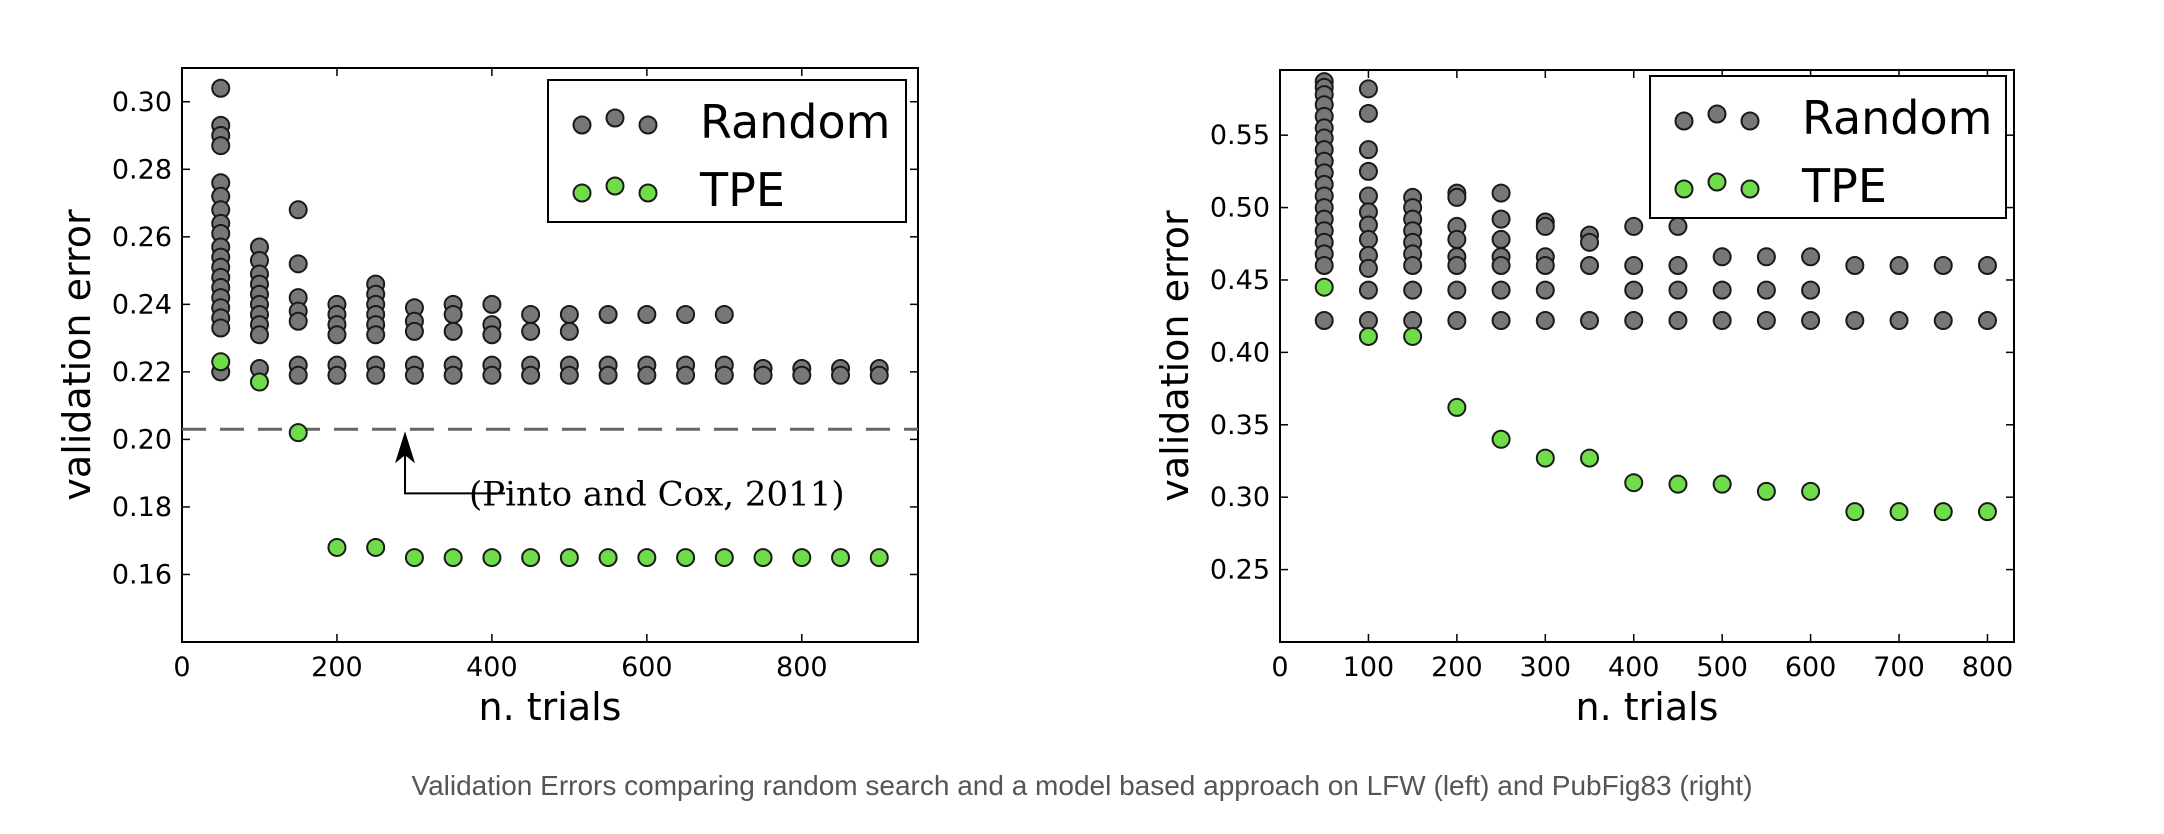 This screenshot has height=834, width=2164. What do you see at coordinates (142, 507) in the screenshot?
I see `y-tick-label: 0.18` at bounding box center [142, 507].